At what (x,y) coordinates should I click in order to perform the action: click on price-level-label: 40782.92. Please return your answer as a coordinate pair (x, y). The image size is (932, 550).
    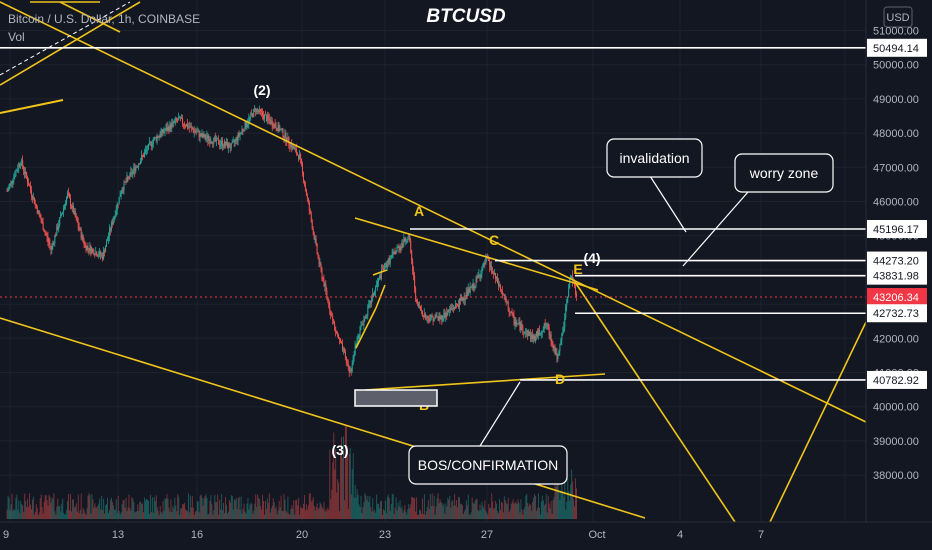
    Looking at the image, I should click on (896, 381).